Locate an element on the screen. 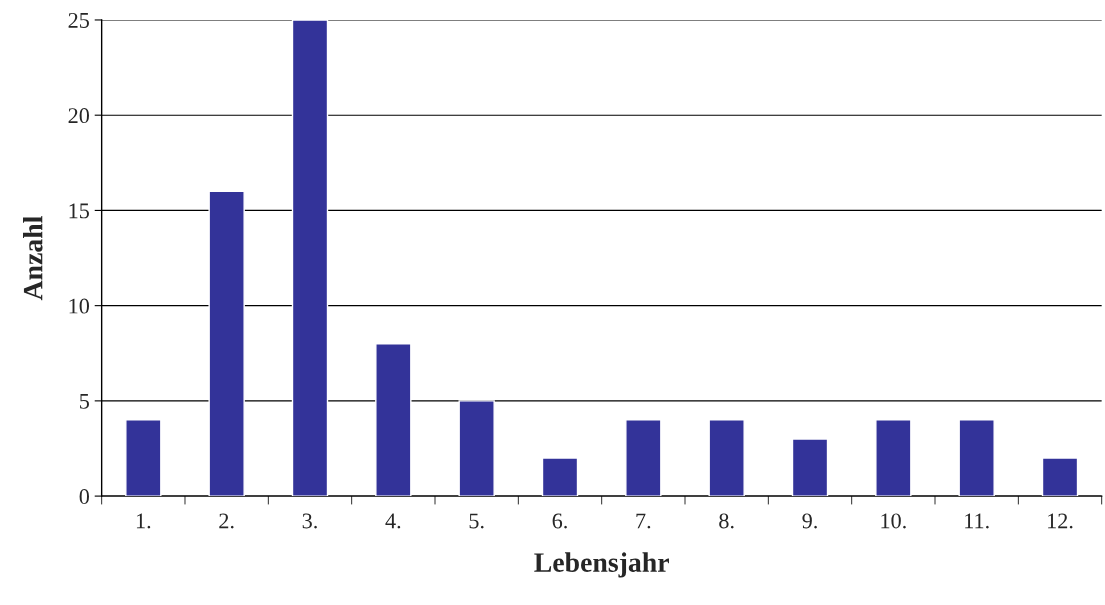 The height and width of the screenshot is (605, 1105). x-axis-title: Lebensjahr is located at coordinates (601, 565).